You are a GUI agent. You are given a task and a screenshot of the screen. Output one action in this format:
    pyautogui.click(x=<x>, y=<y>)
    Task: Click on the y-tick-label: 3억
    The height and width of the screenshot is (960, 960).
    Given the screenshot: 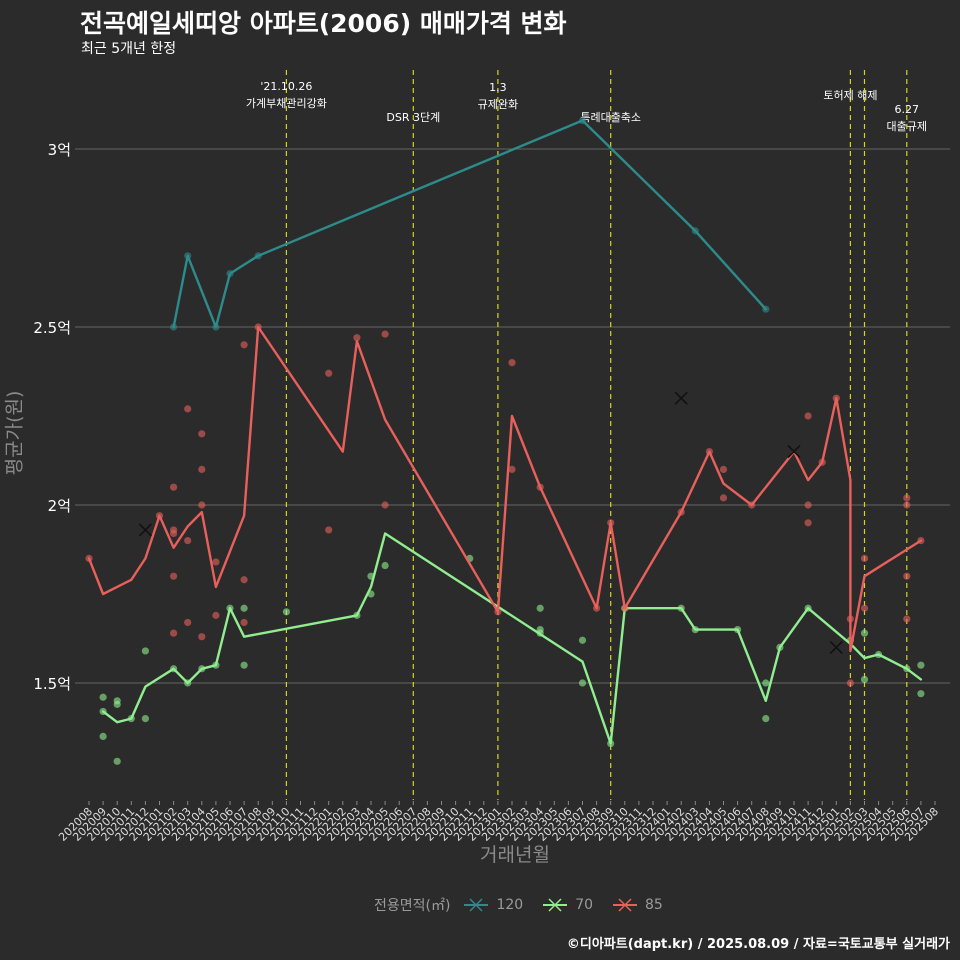 What is the action you would take?
    pyautogui.click(x=59, y=150)
    